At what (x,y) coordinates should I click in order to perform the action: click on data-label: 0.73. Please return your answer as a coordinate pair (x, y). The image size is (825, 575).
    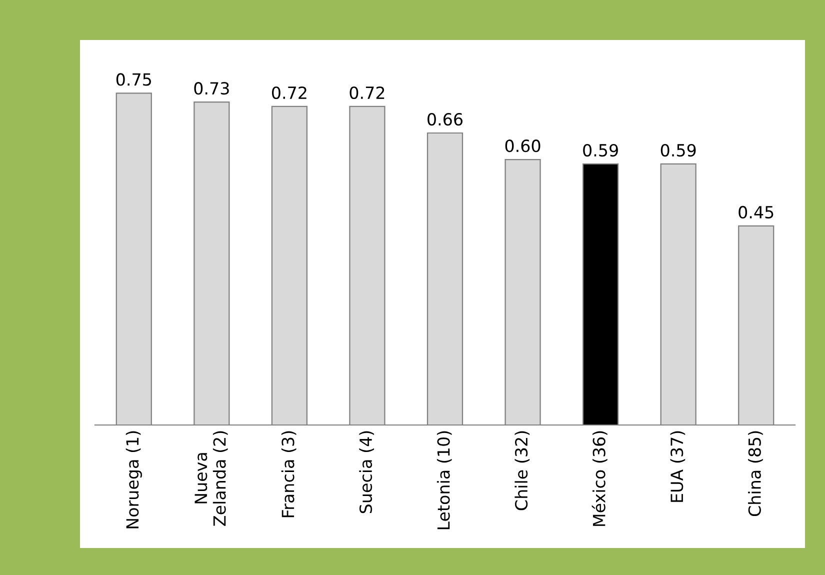
    Looking at the image, I should click on (211, 88).